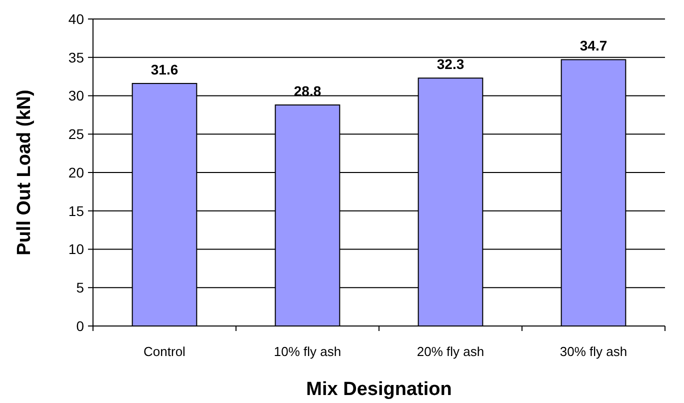 Image resolution: width=684 pixels, height=403 pixels. Describe the element at coordinates (76, 57) in the screenshot. I see `y-tick-label: 35` at that location.